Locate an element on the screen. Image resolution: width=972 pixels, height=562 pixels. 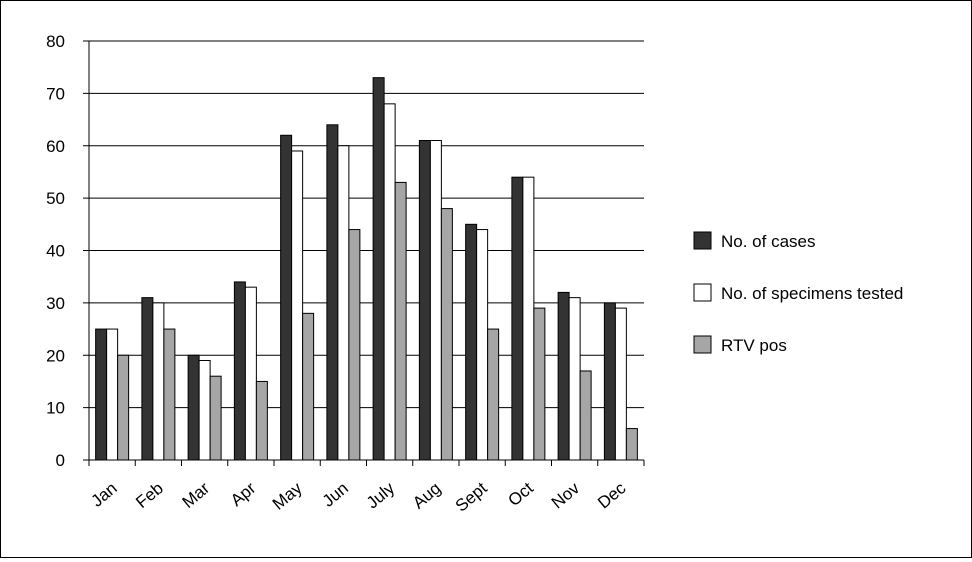
y-tick-label: 30 is located at coordinates (55, 303).